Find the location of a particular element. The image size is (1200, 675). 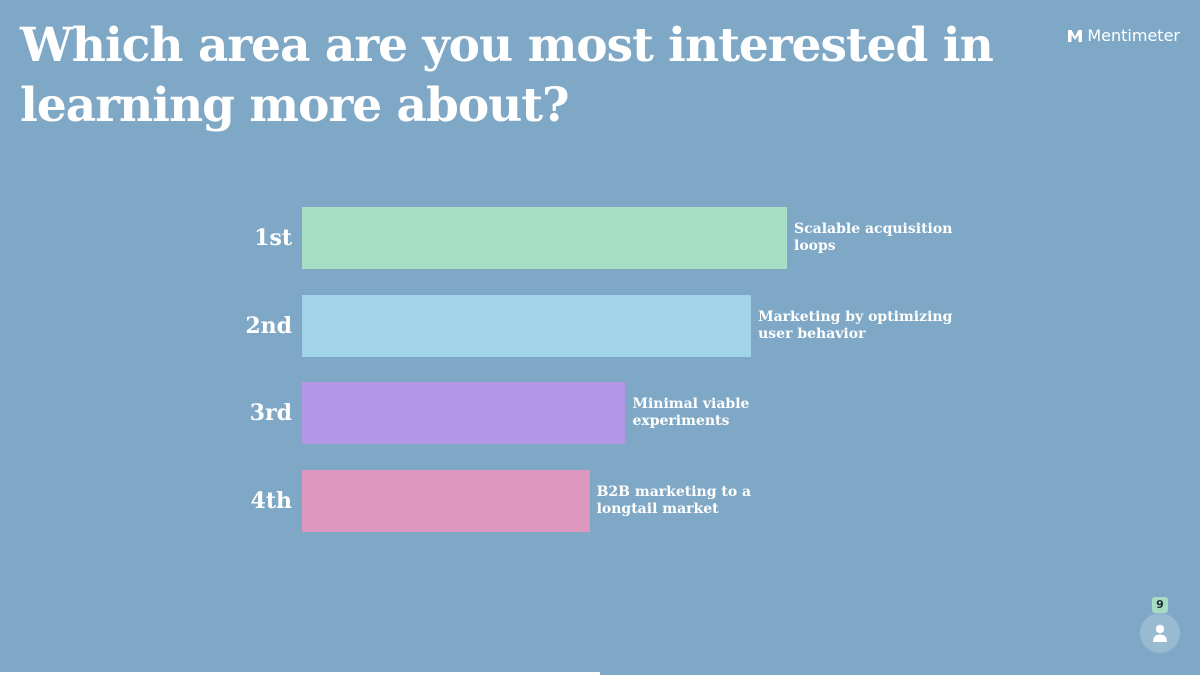

bar-value-label: Minimal viable experiments is located at coordinates (691, 412).